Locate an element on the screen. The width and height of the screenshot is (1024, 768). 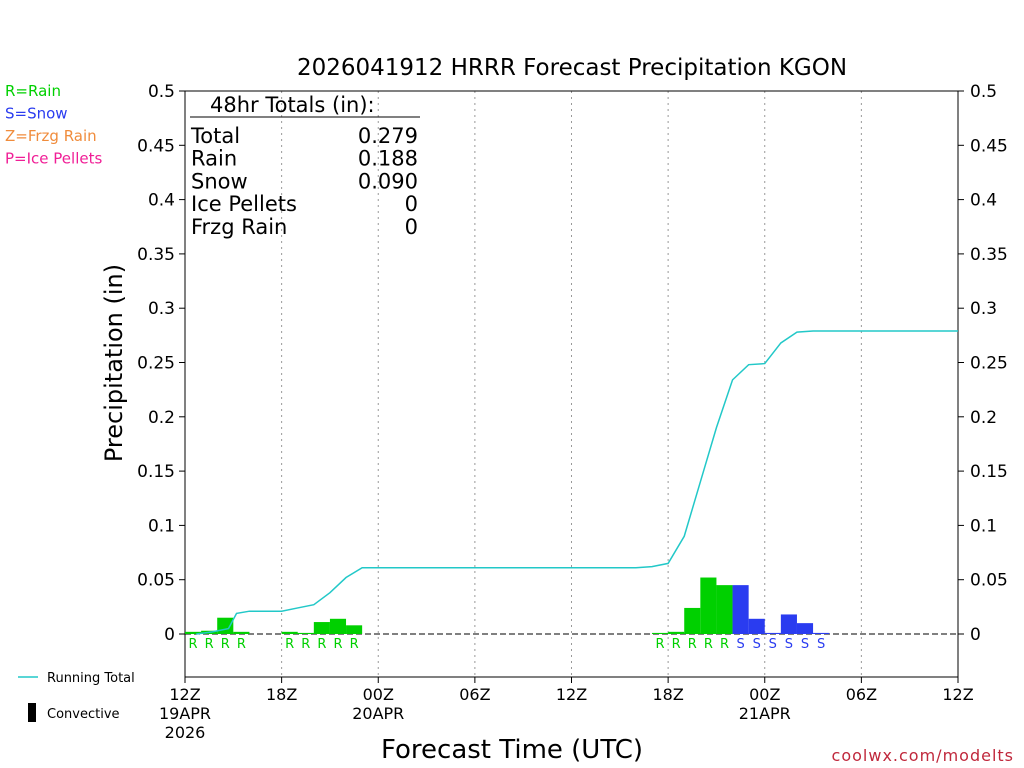
y-tick-label-left: 0.25 is located at coordinates (156, 364).